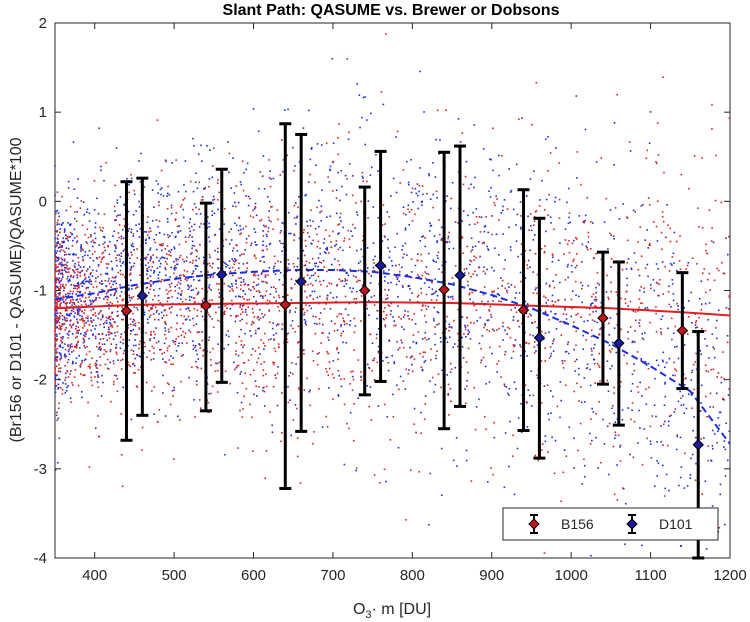 The image size is (750, 622). Describe the element at coordinates (729, 575) in the screenshot. I see `x-tick-label: 1200` at that location.